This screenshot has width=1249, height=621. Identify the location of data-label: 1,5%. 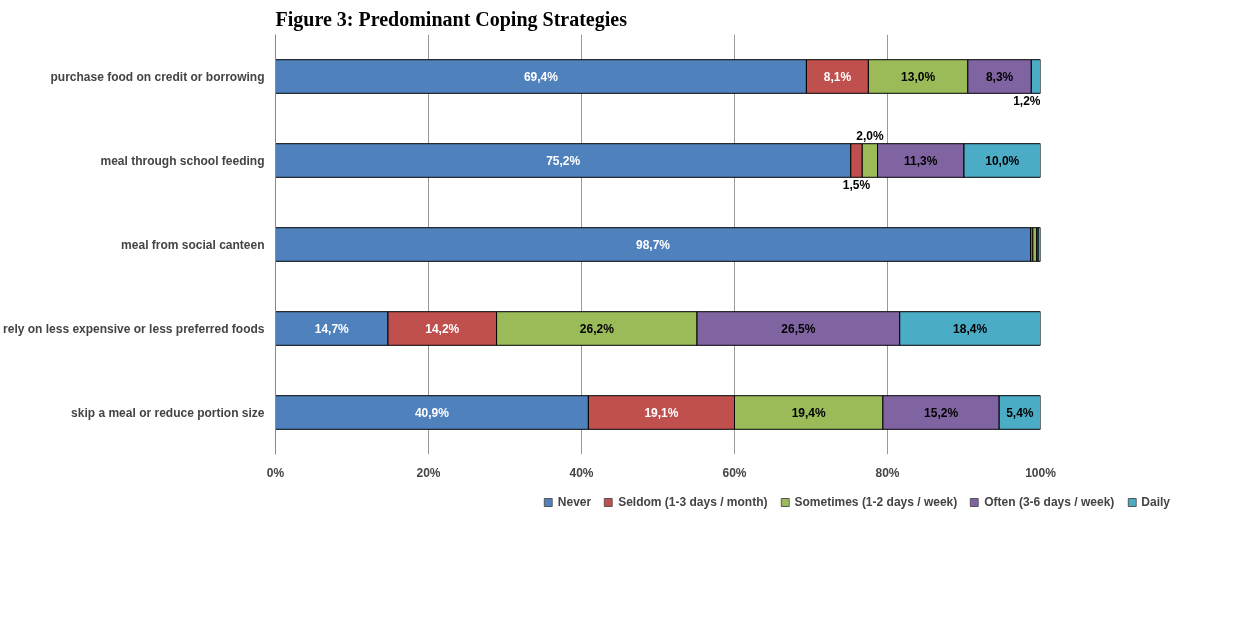
(856, 185).